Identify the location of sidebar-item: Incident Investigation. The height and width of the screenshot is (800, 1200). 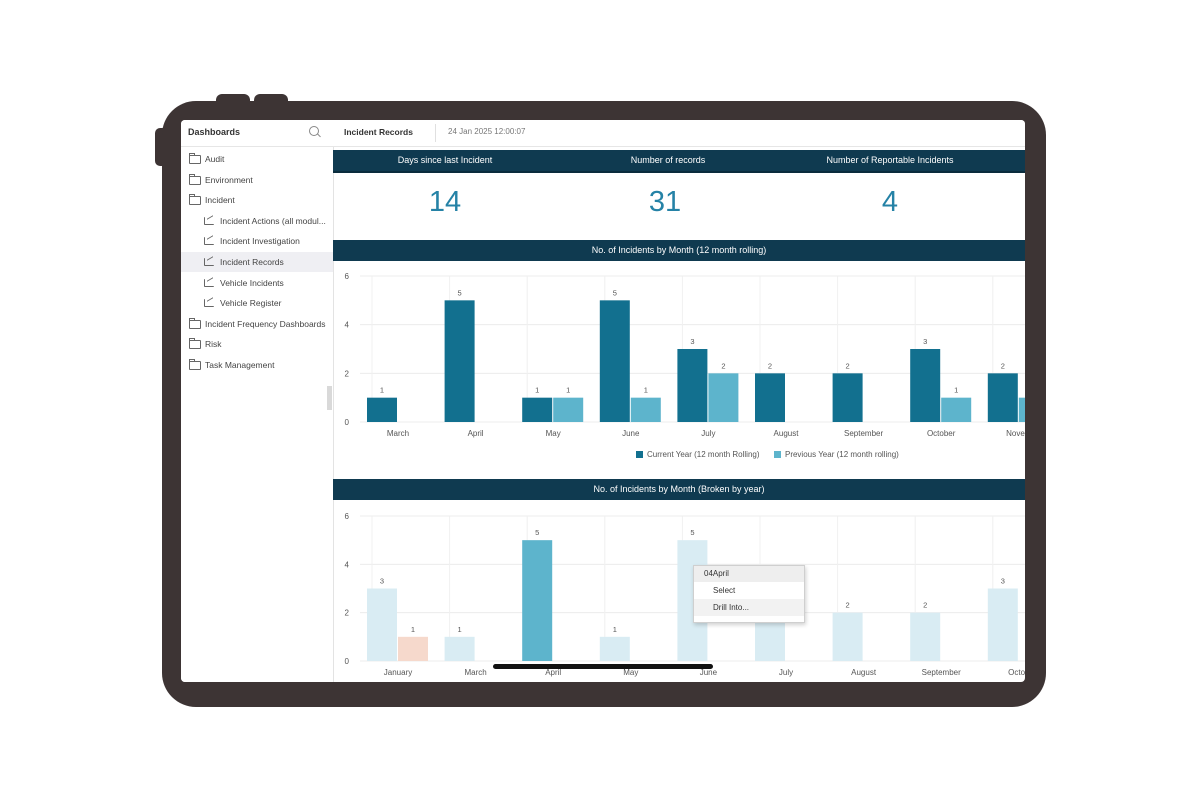
(257, 241).